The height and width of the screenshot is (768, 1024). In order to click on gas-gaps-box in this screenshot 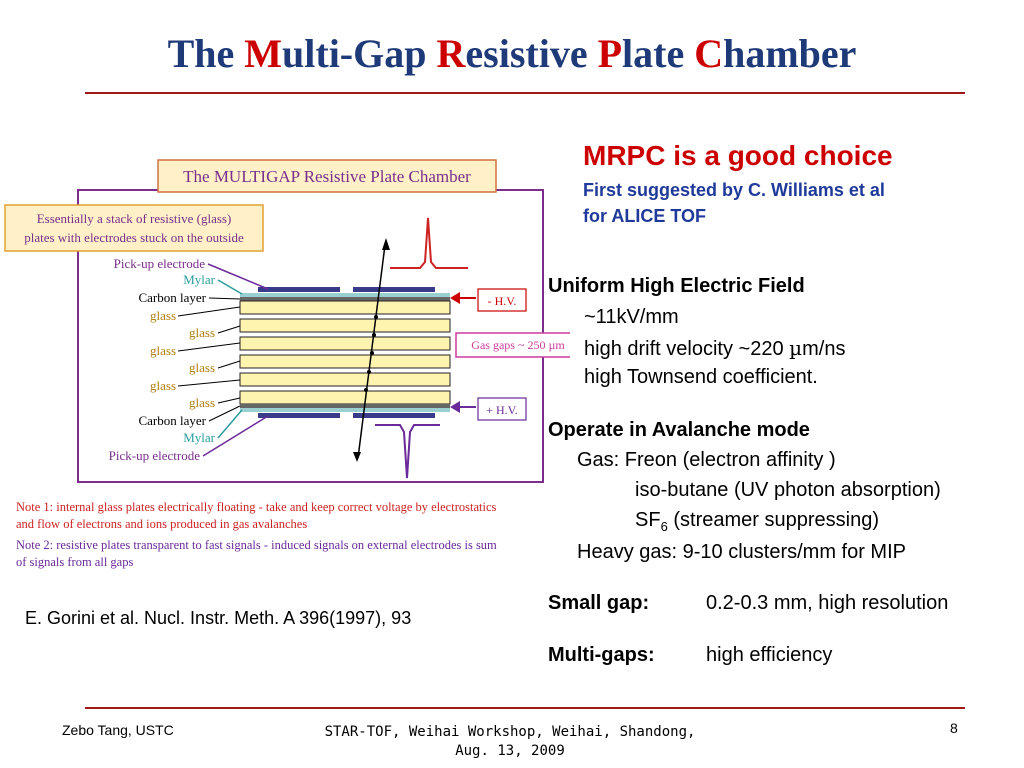, I will do `click(512, 345)`.